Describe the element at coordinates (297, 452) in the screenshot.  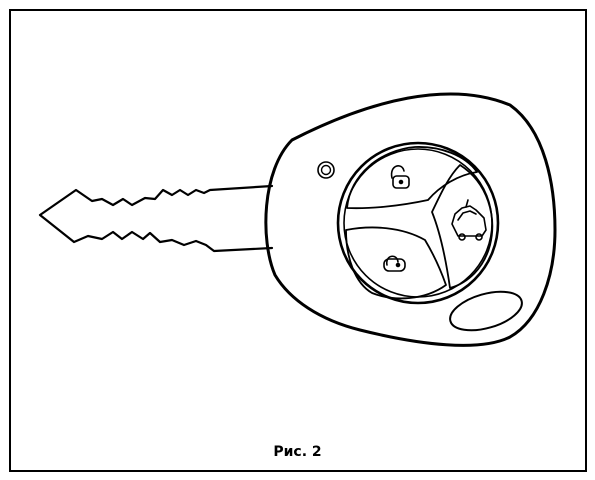
I see `figure-caption: Рис. 2` at that location.